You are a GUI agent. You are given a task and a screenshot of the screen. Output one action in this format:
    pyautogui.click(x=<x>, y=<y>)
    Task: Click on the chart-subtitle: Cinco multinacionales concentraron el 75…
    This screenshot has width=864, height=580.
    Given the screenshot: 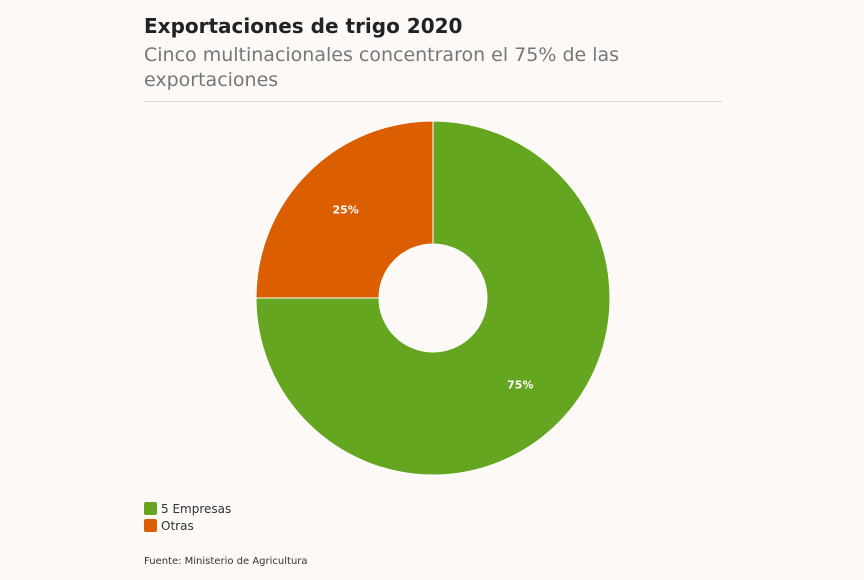 What is the action you would take?
    pyautogui.click(x=382, y=67)
    